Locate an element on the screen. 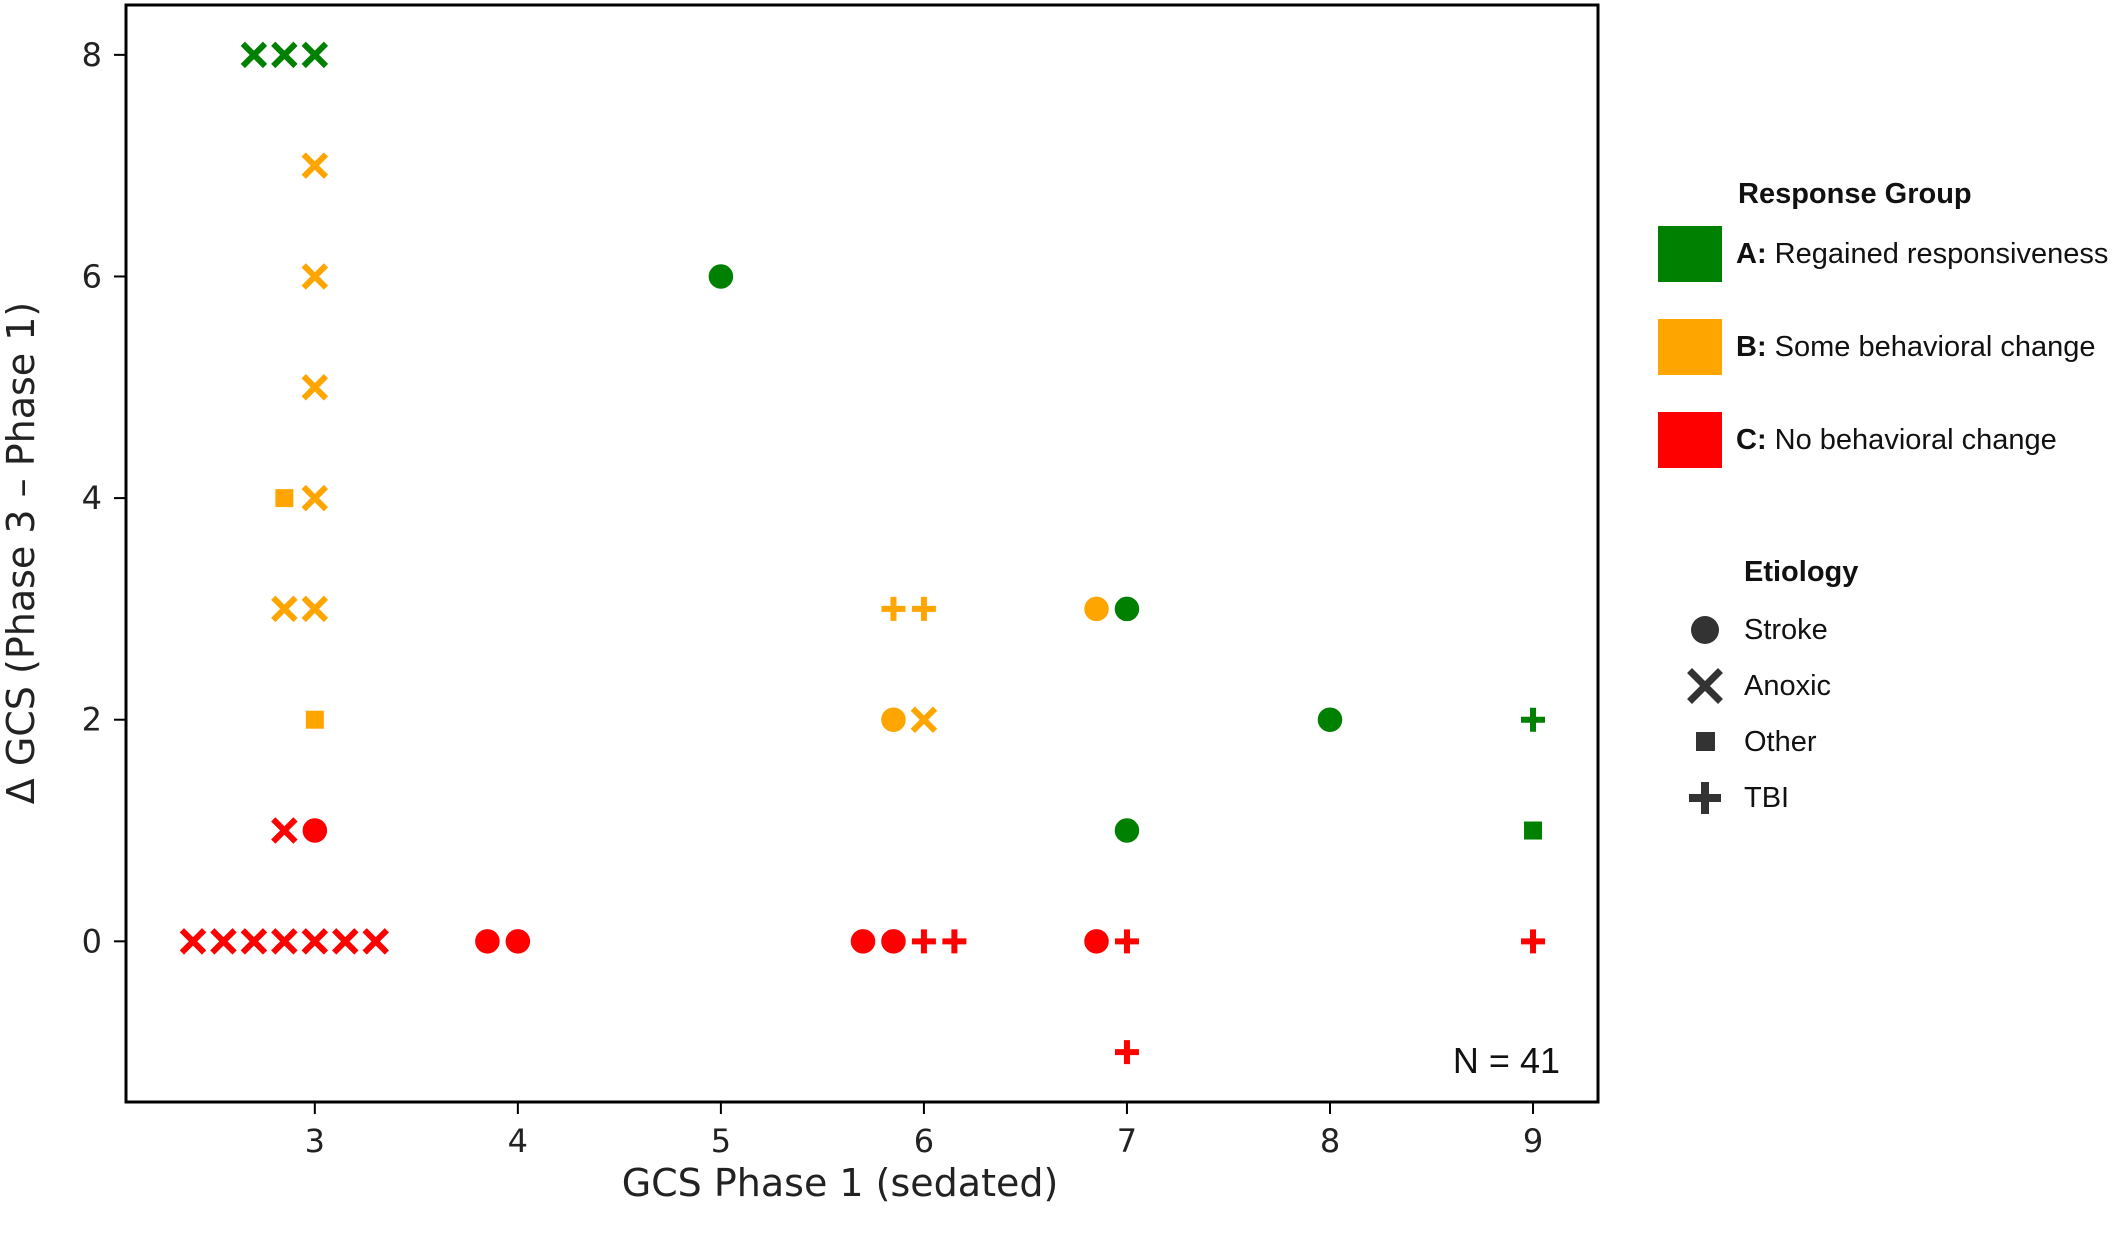  legend-entry-other: Other is located at coordinates (1751, 742).